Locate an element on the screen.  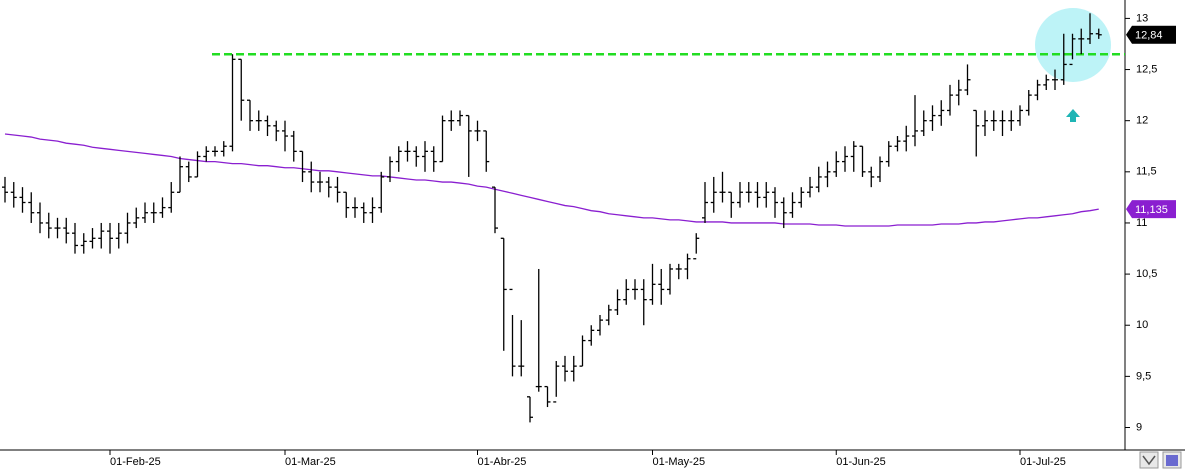
last-price-box is located at coordinates (1154, 34).